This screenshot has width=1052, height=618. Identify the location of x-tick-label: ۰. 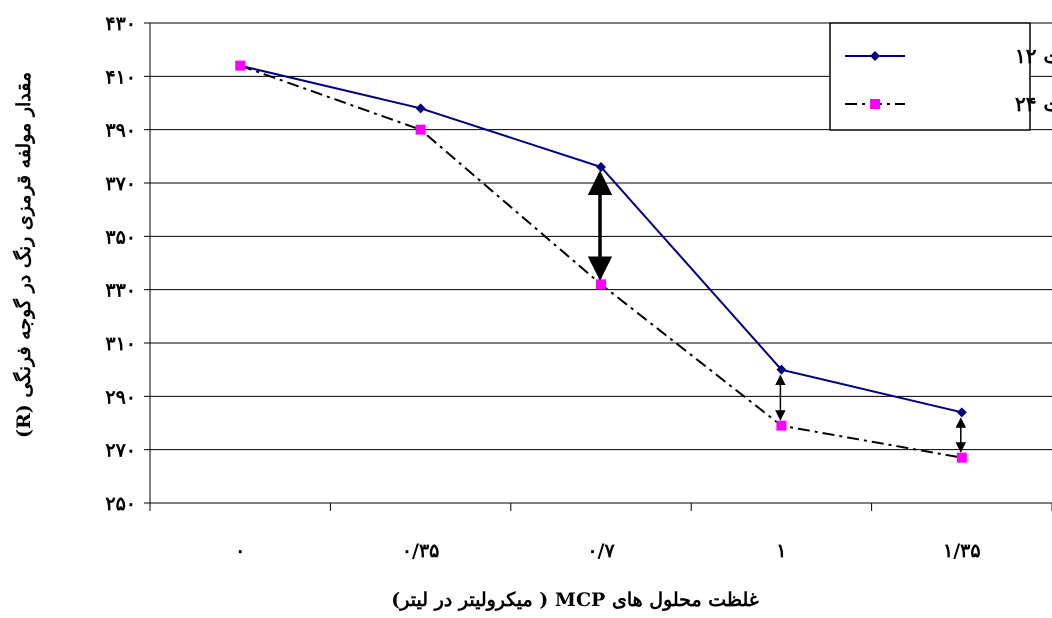
(240, 551).